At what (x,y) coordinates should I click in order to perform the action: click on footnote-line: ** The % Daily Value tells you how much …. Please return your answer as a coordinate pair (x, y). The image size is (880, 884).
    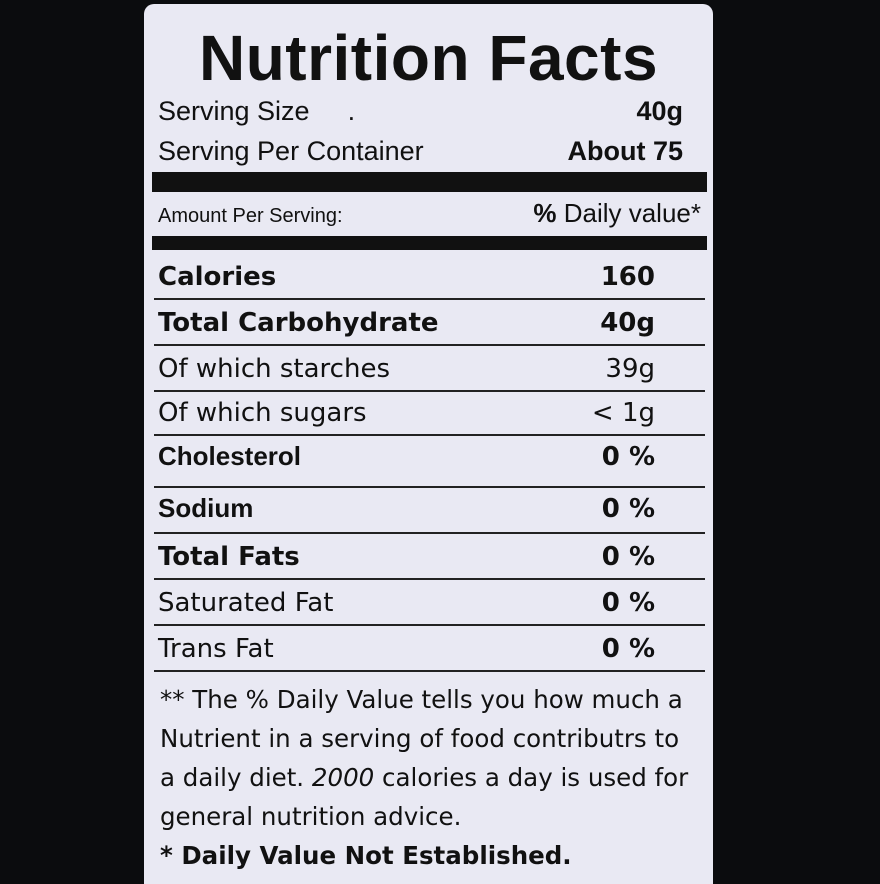
    Looking at the image, I should click on (421, 699).